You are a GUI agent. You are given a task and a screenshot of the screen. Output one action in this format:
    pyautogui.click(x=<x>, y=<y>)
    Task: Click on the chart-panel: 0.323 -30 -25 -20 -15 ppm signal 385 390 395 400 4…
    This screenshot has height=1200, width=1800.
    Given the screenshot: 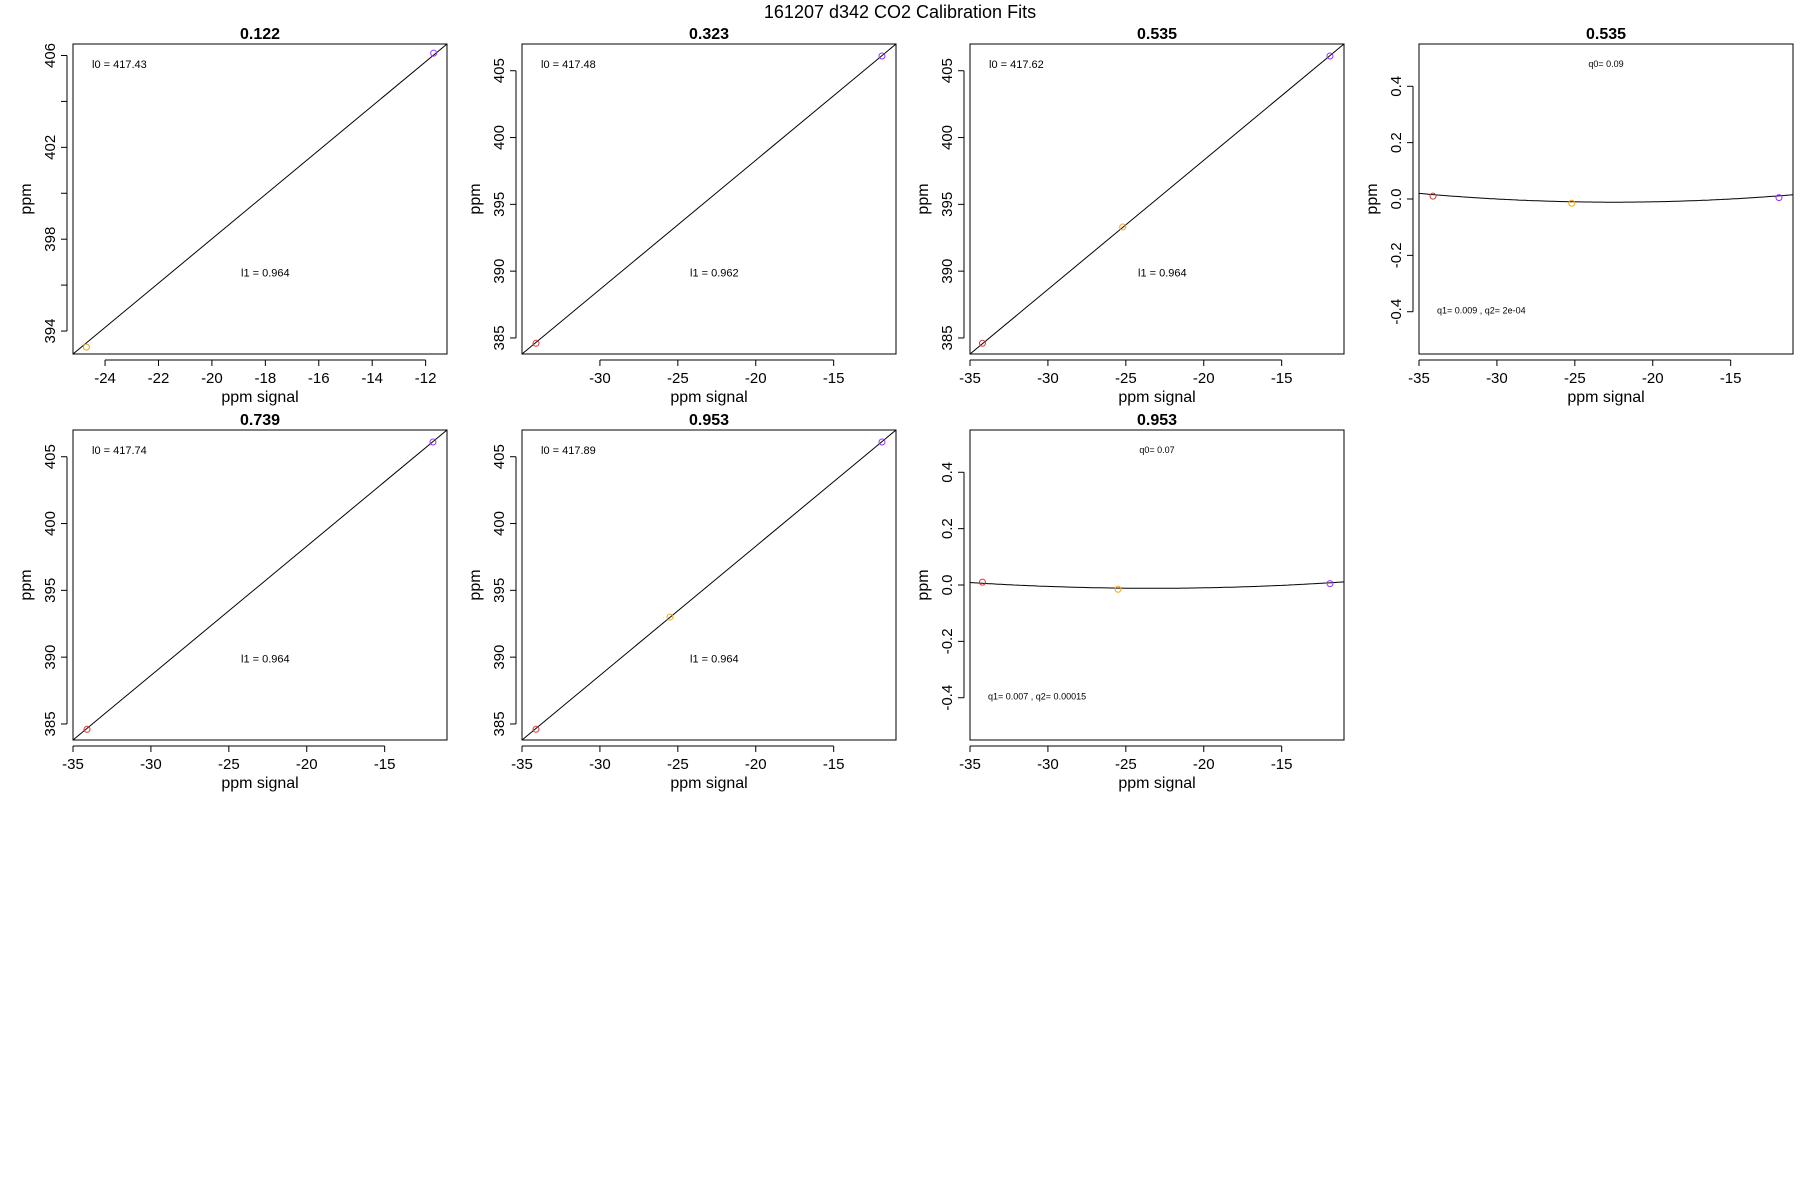 What is the action you would take?
    pyautogui.click(x=682, y=216)
    